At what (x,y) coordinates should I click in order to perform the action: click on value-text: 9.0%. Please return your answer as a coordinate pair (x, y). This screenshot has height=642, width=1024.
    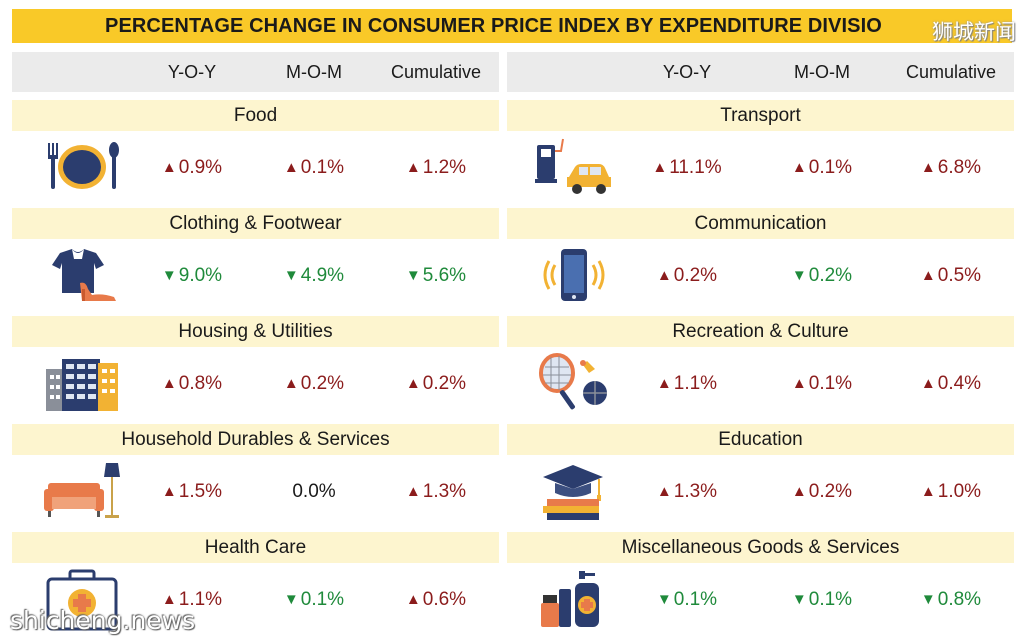
    Looking at the image, I should click on (200, 275).